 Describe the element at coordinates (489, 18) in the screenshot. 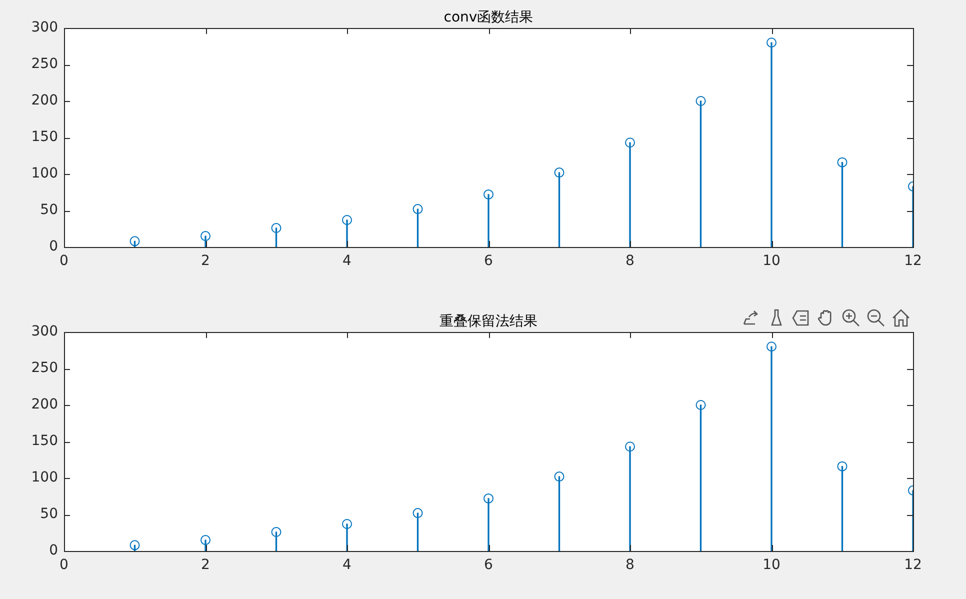

I see `chart-title: conv函数结果` at that location.